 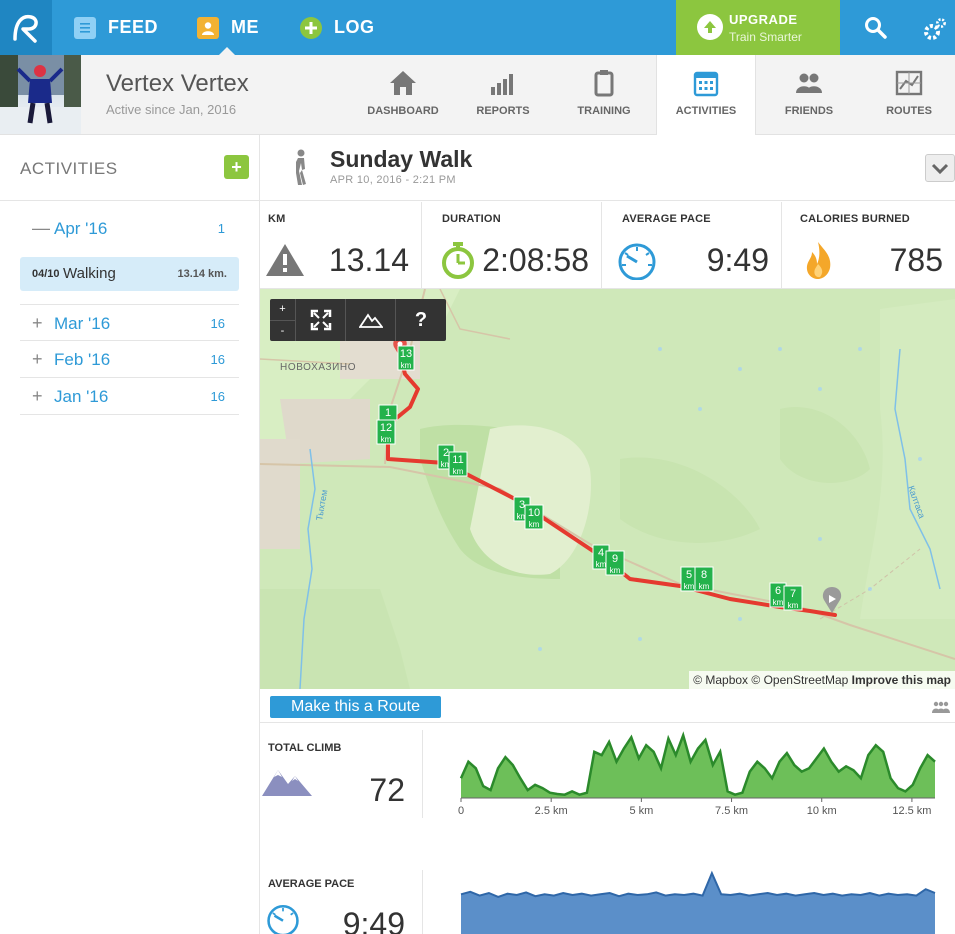 I want to click on logo-icon, so click(x=25, y=28).